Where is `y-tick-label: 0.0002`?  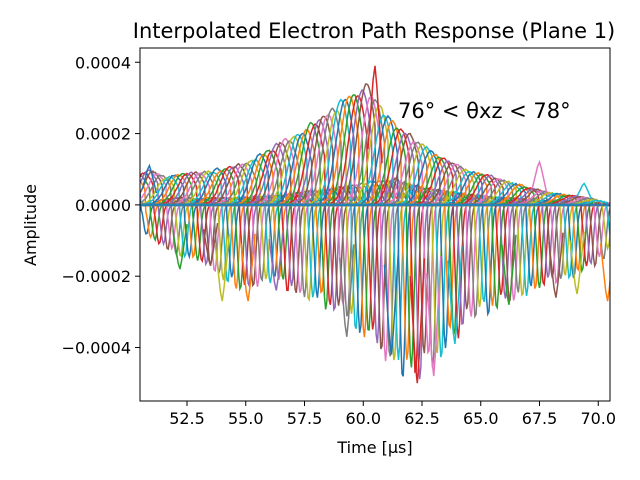
y-tick-label: 0.0002 is located at coordinates (103, 134).